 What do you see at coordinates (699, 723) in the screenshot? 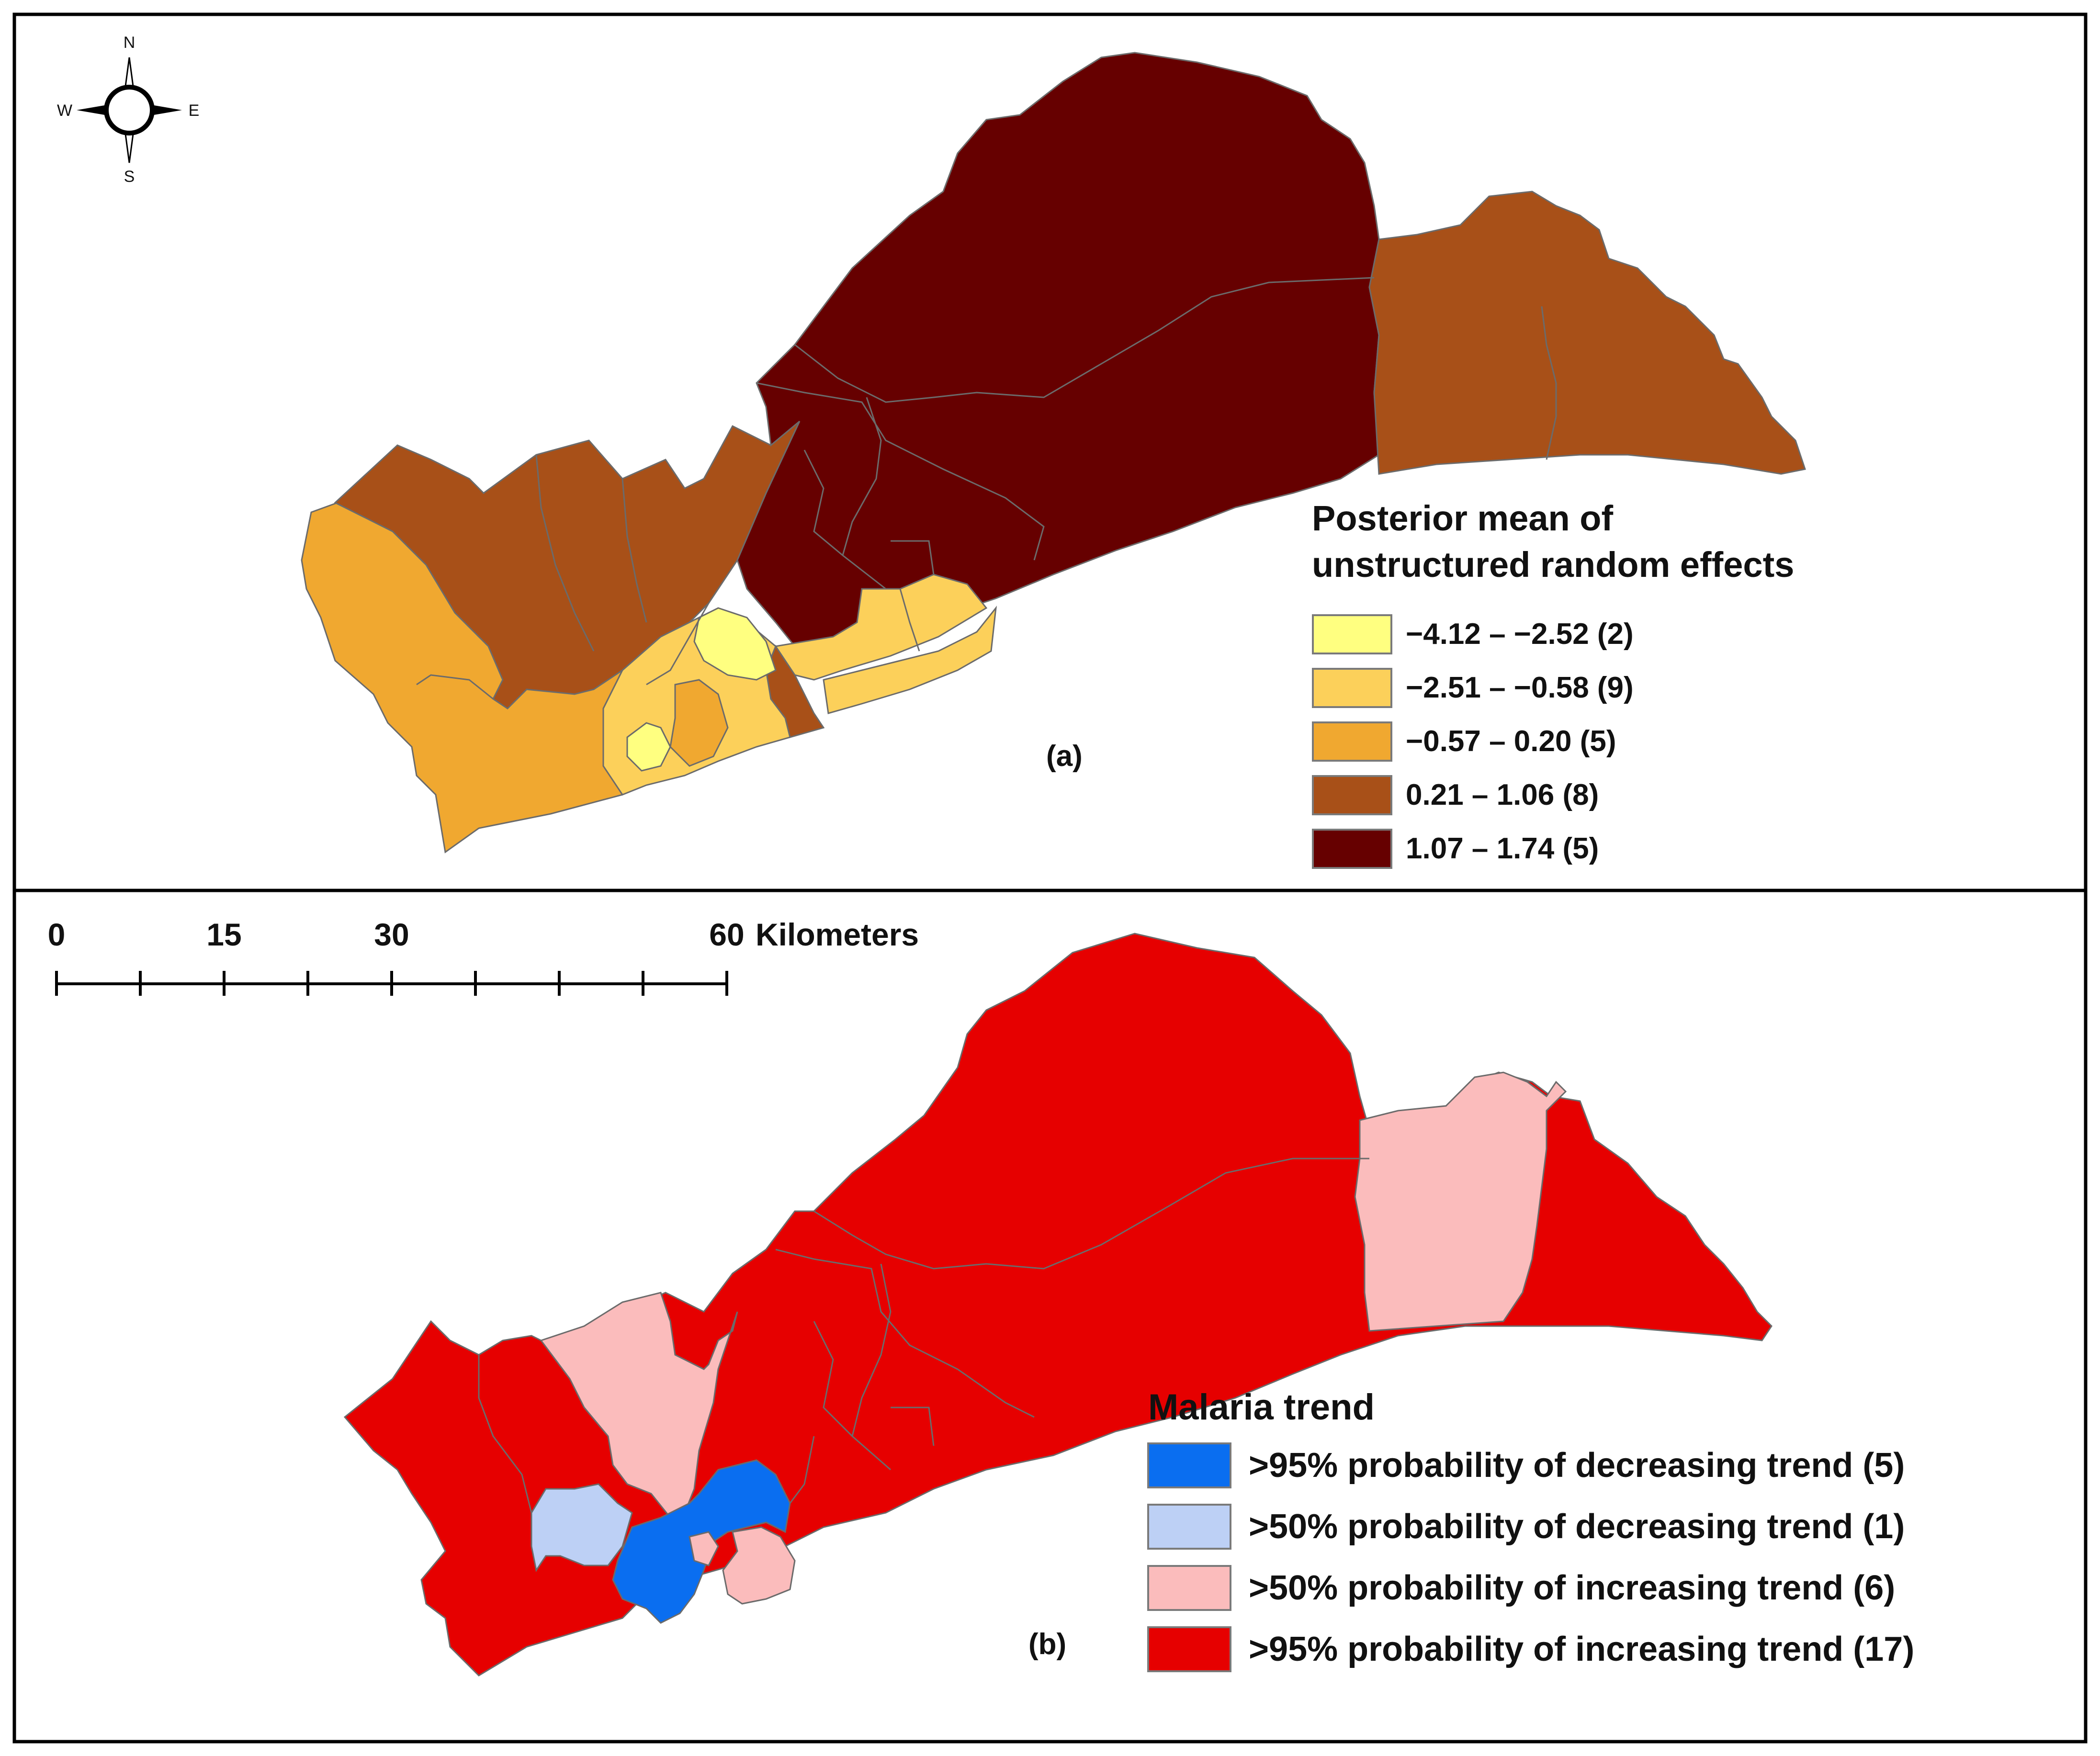
I see `map-a-region-orange-cluster` at bounding box center [699, 723].